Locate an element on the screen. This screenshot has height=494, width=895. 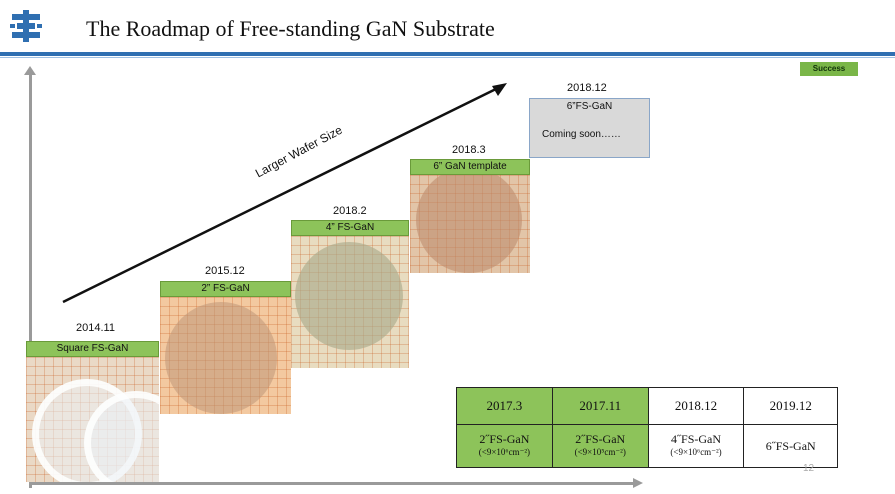
step-date-2: 2015.12 is located at coordinates (225, 271).